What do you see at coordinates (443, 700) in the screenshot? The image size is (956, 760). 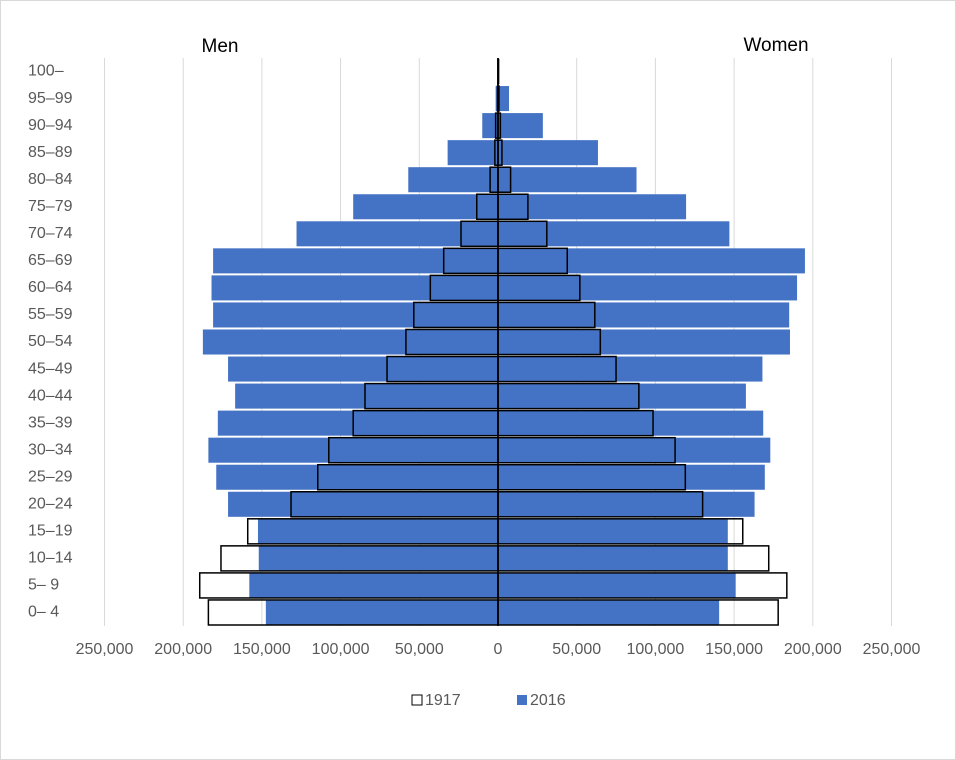 I see `legend-label: 1917` at bounding box center [443, 700].